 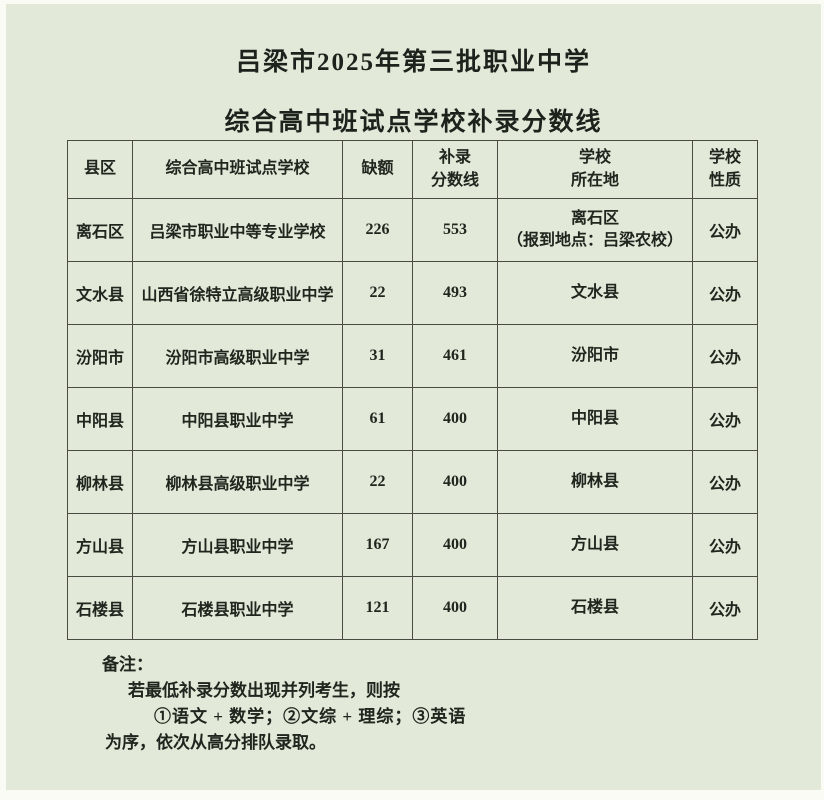 What do you see at coordinates (455, 356) in the screenshot?
I see `cell-score: 461` at bounding box center [455, 356].